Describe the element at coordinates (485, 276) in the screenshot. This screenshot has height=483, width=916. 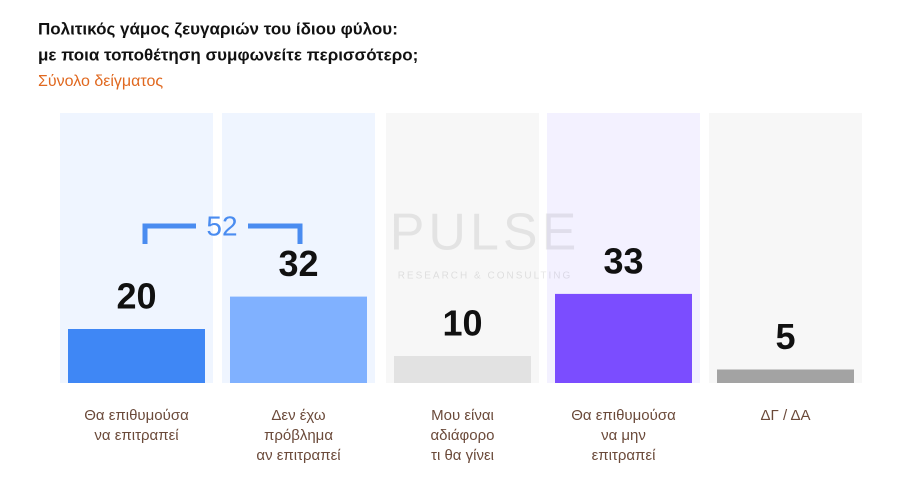
I see `watermark: RESEARCH & CONSULTING` at that location.